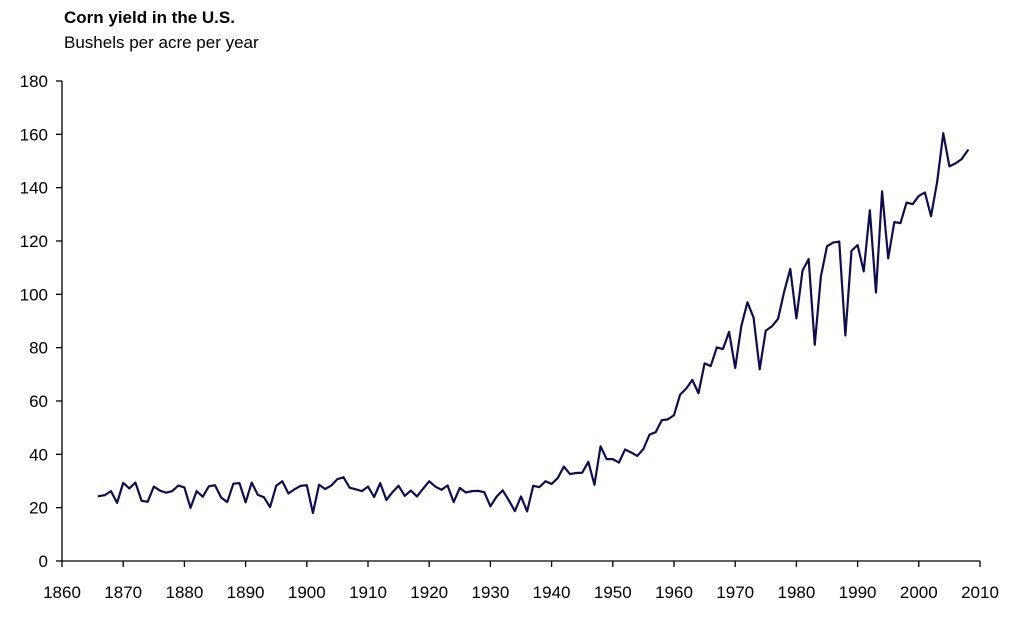  What do you see at coordinates (38, 348) in the screenshot?
I see `y-tick-label: 80` at bounding box center [38, 348].